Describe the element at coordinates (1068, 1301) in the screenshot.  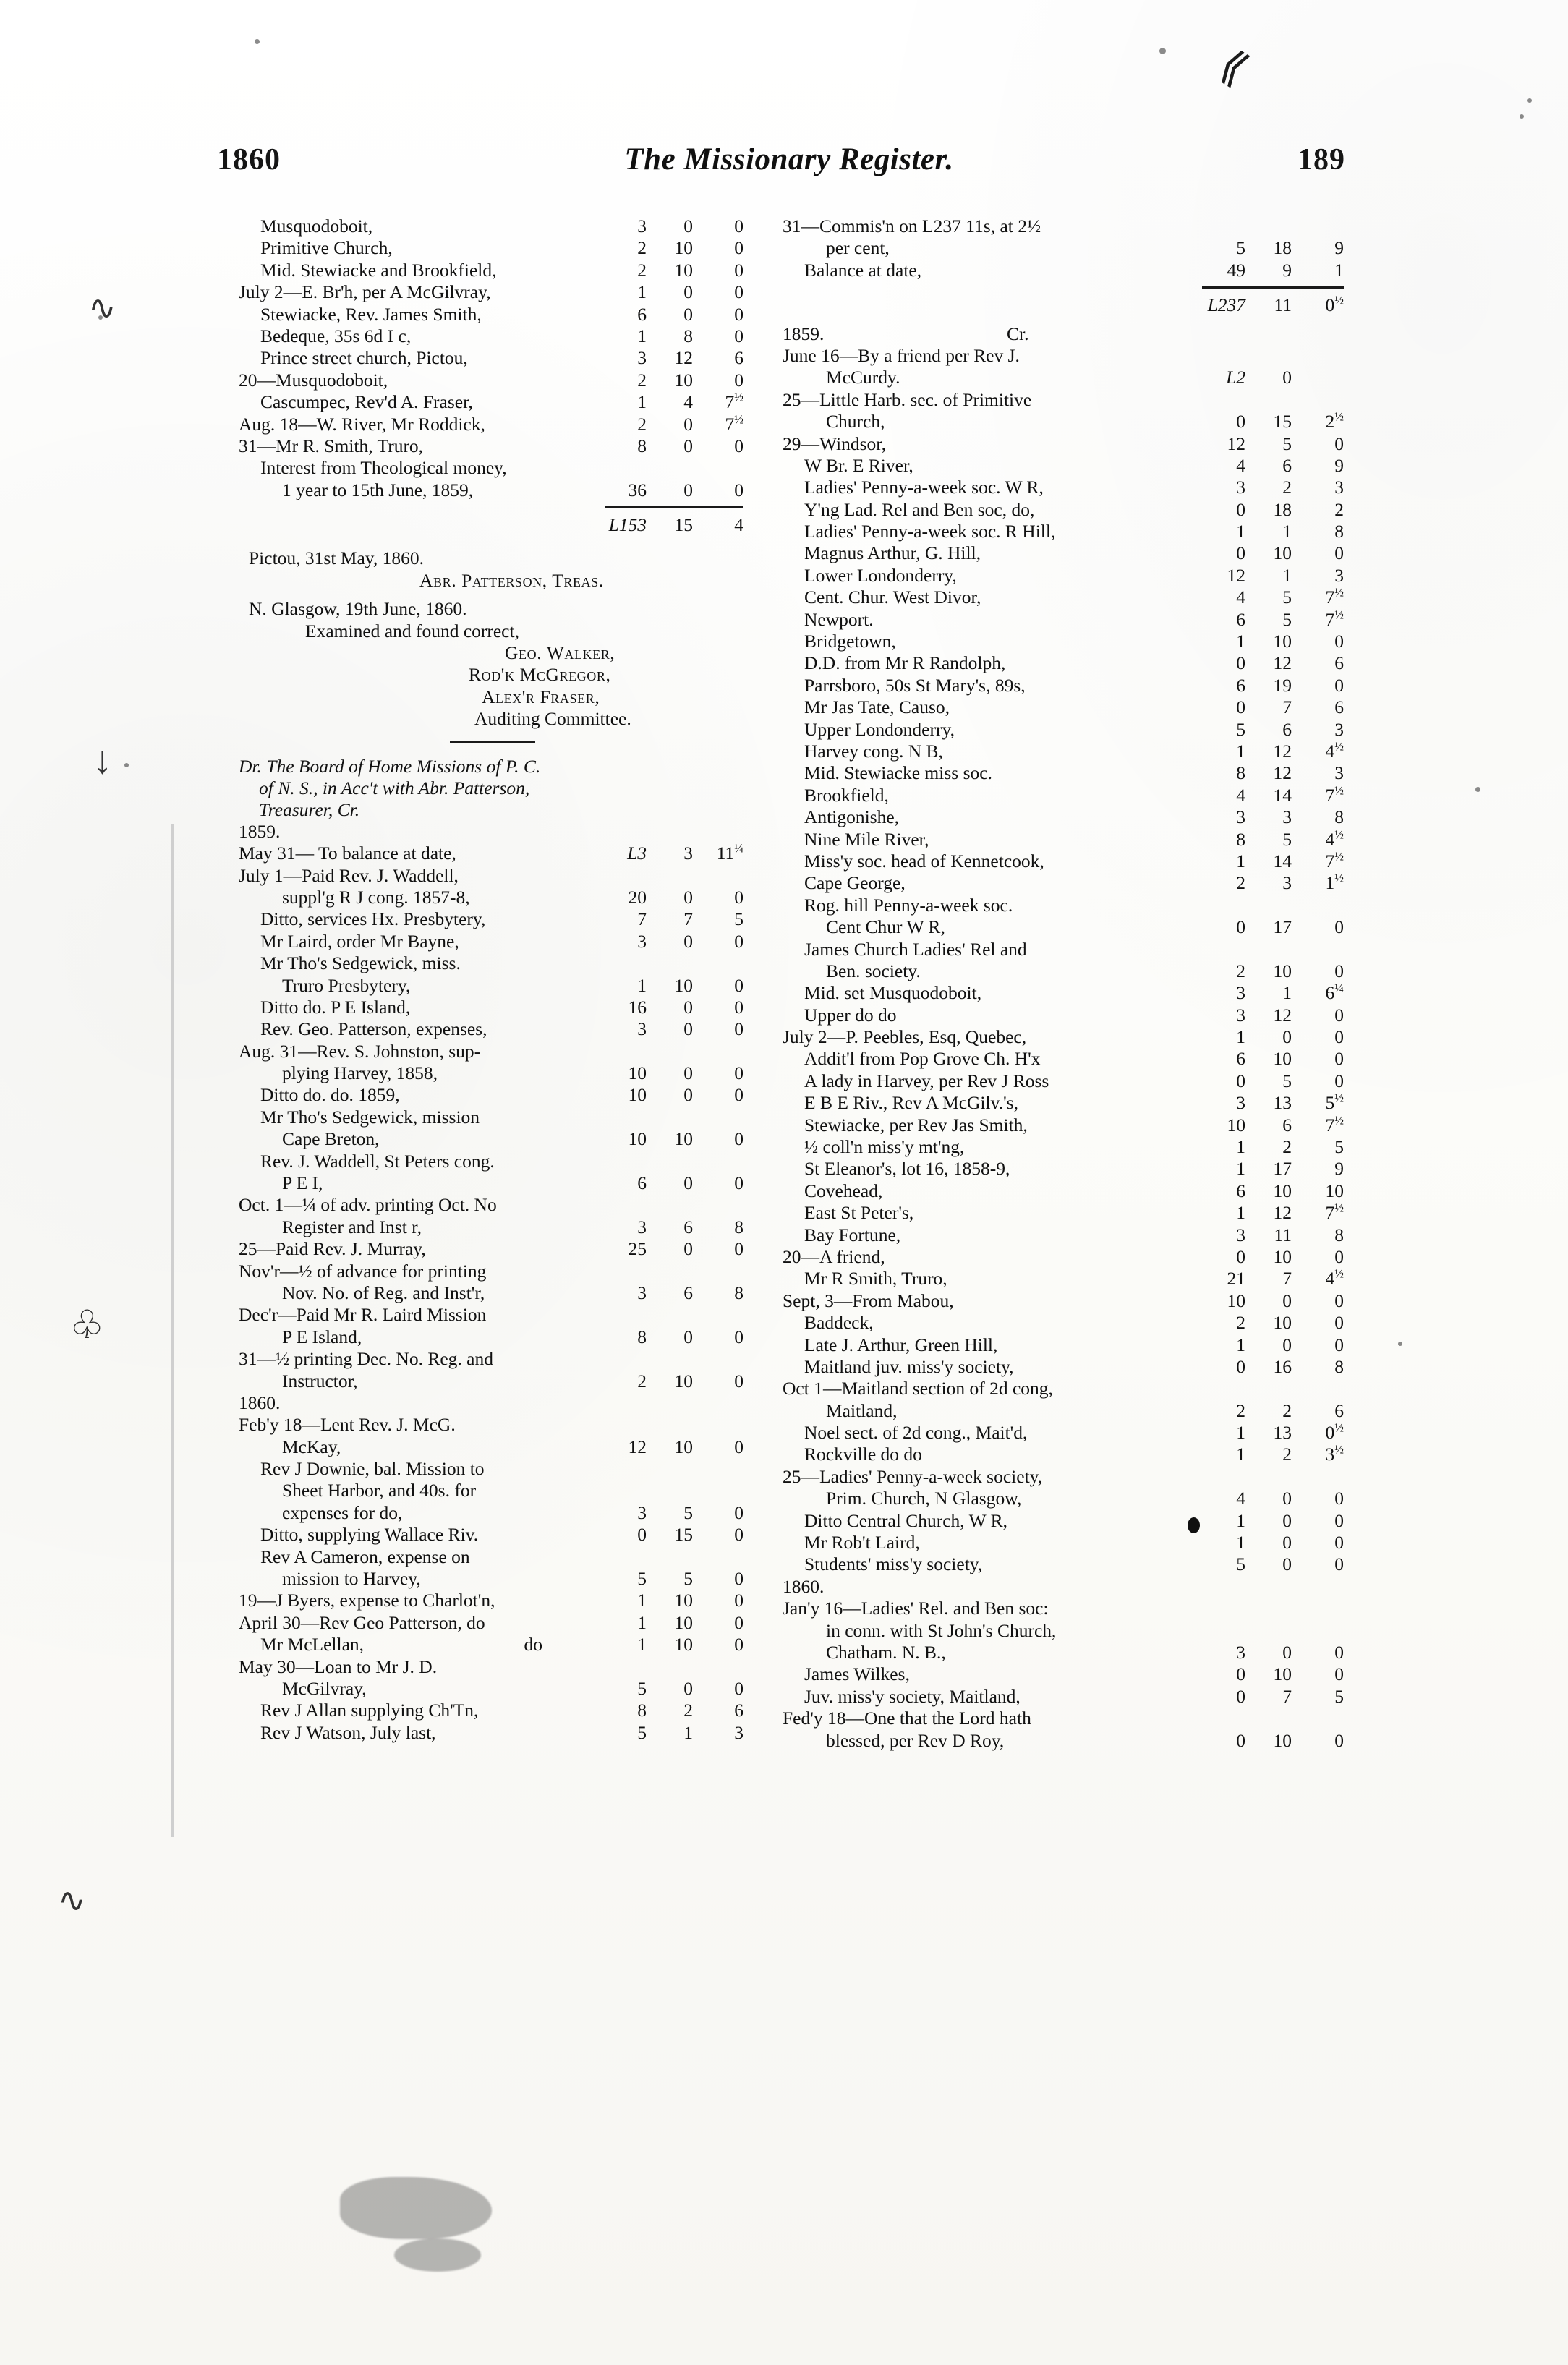
I see `ledger-entry-row: Sept, 3—From Mabou, 10 0 0` at that location.